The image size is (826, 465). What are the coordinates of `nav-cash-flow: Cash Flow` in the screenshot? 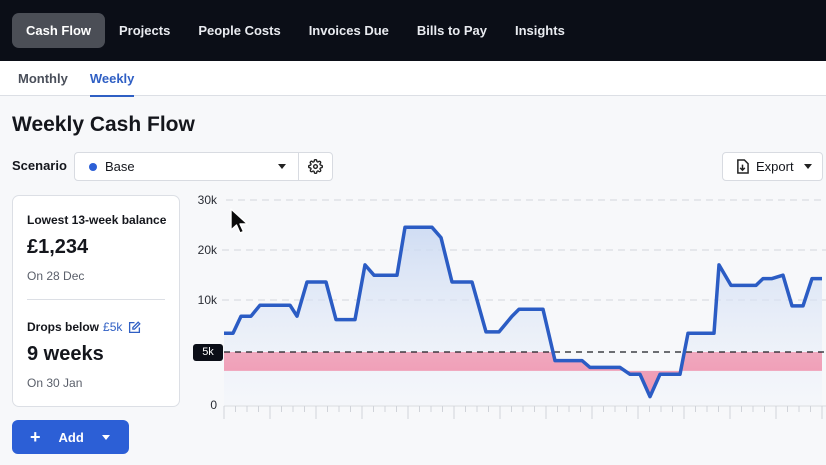 It's located at (59, 30).